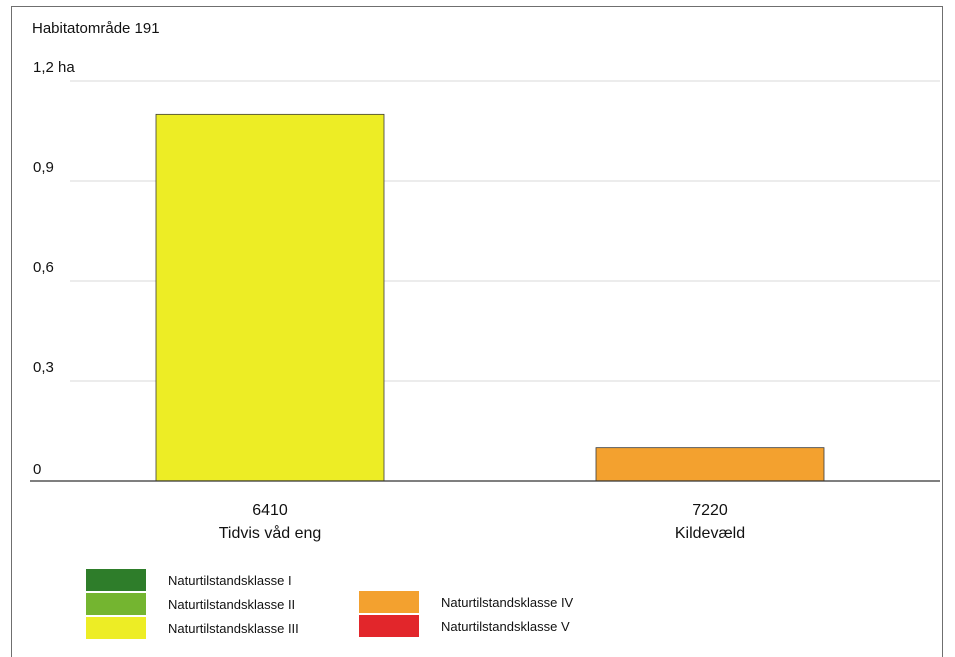 The height and width of the screenshot is (657, 955). I want to click on y-tick-label: 0, so click(37, 469).